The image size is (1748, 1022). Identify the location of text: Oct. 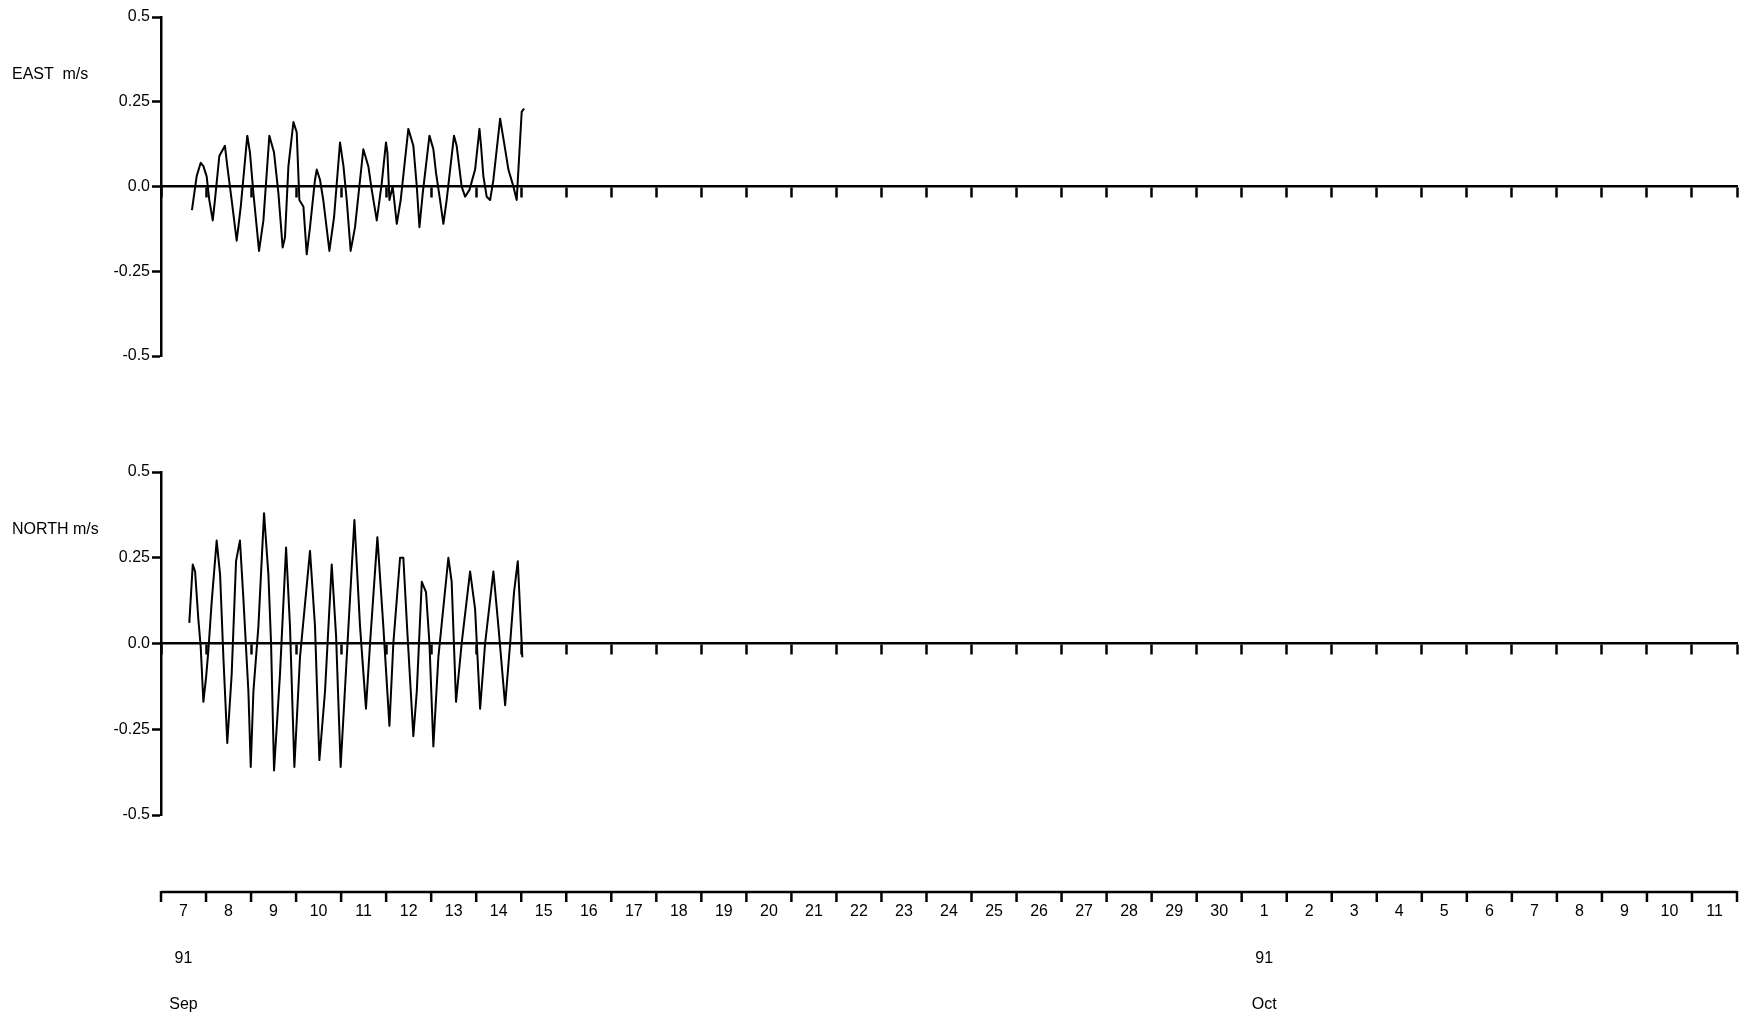
(1264, 1004).